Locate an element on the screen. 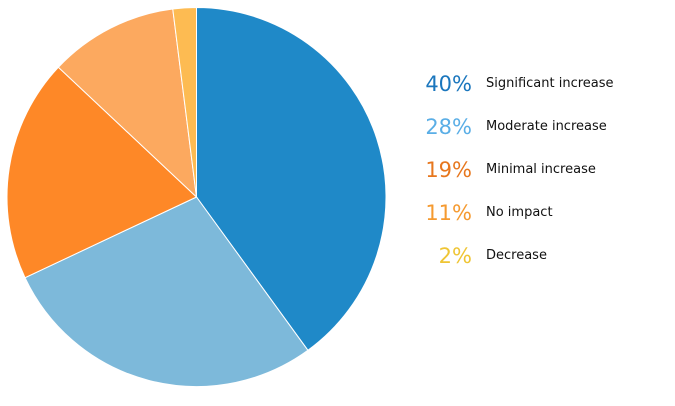 Image resolution: width=675 pixels, height=406 pixels. legend-value: 40% is located at coordinates (448, 83).